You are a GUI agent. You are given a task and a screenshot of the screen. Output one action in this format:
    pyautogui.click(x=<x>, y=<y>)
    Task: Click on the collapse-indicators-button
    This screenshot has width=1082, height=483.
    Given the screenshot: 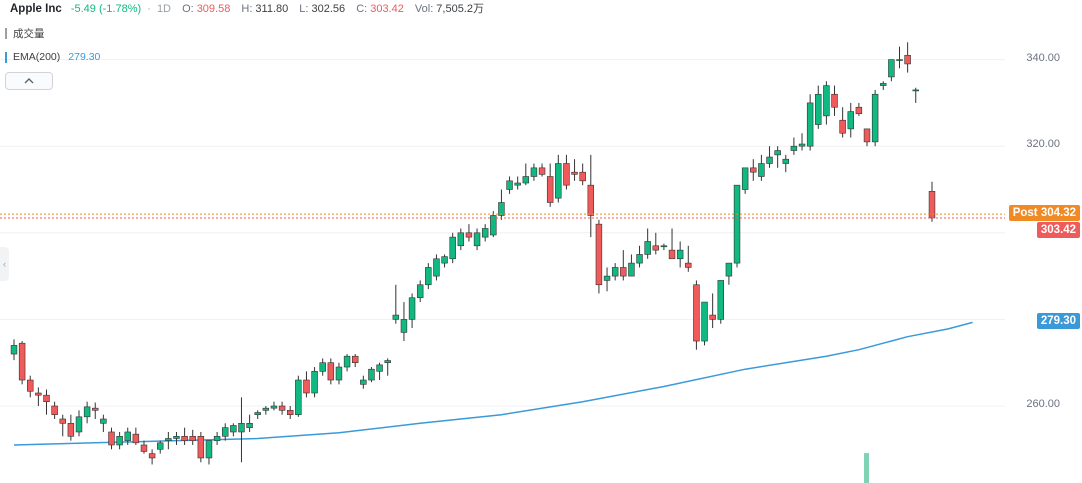 What is the action you would take?
    pyautogui.click(x=29, y=81)
    